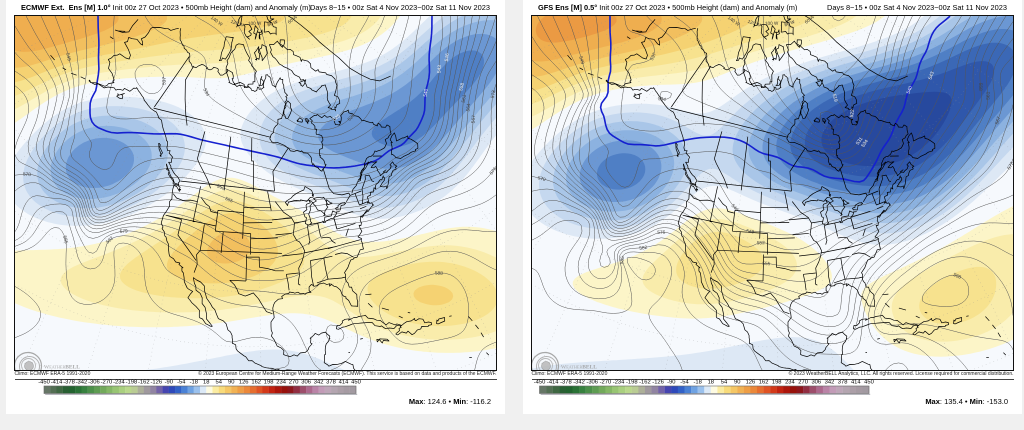  Describe the element at coordinates (468, 107) in the screenshot. I see `svg-text: 564` at that location.